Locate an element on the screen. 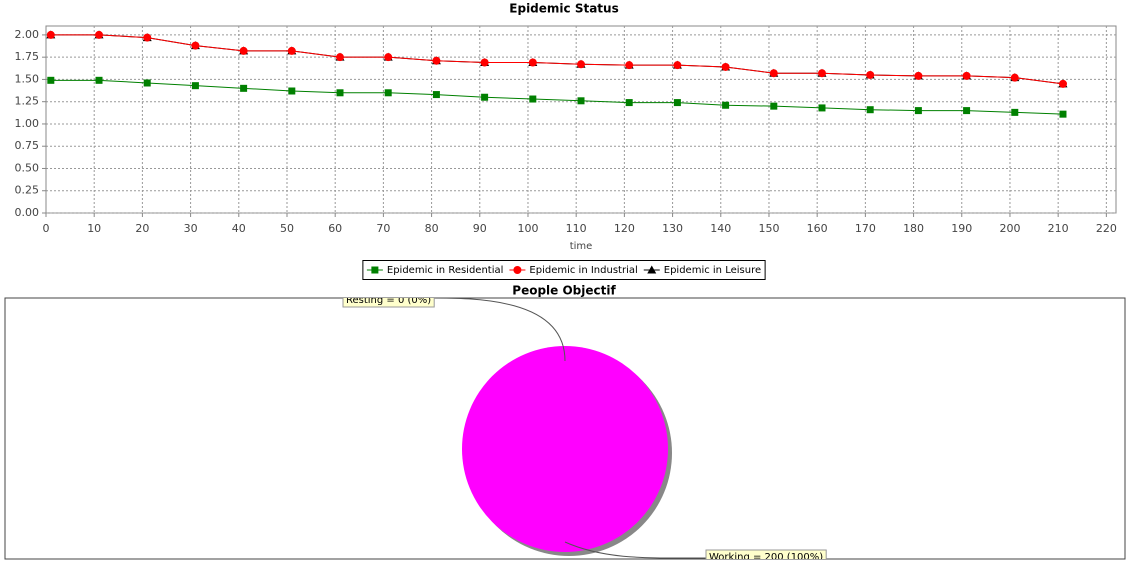 The image size is (1130, 564). y-tick-label: 0.25 is located at coordinates (27, 190).